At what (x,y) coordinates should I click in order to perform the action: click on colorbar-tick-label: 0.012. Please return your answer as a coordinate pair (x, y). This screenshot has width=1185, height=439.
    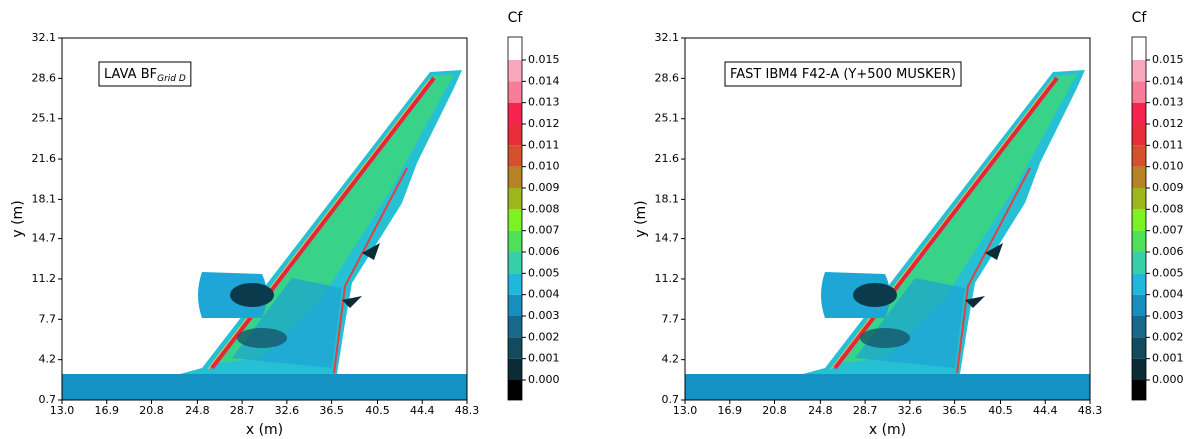
    Looking at the image, I should click on (1168, 123).